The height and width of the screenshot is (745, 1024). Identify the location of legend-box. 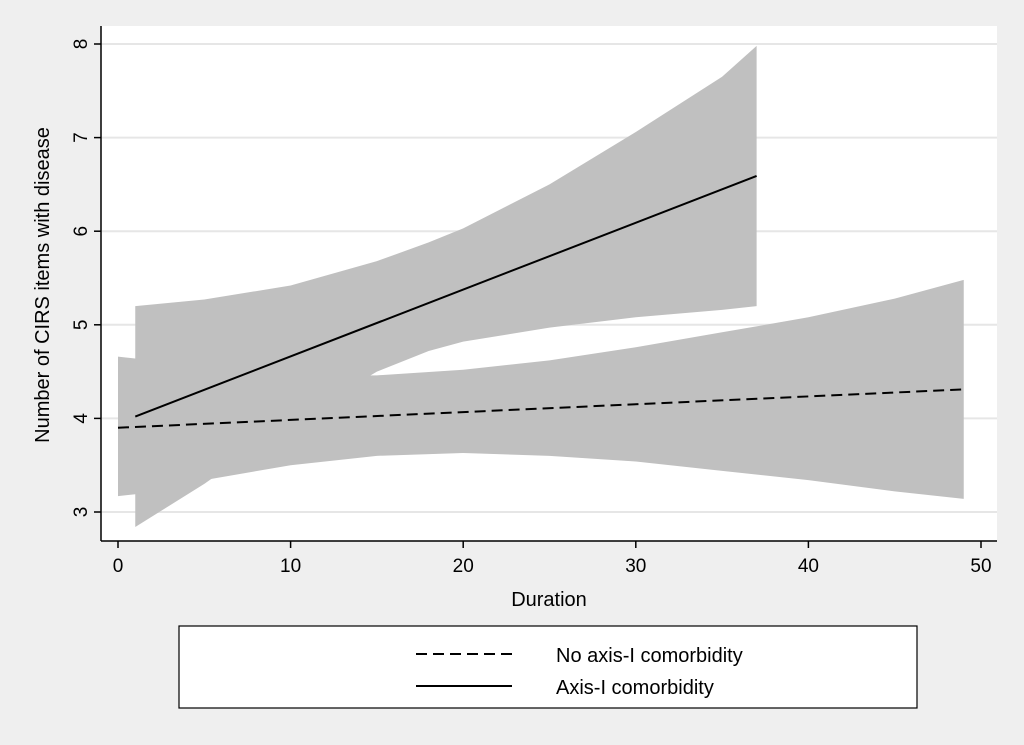
(548, 667).